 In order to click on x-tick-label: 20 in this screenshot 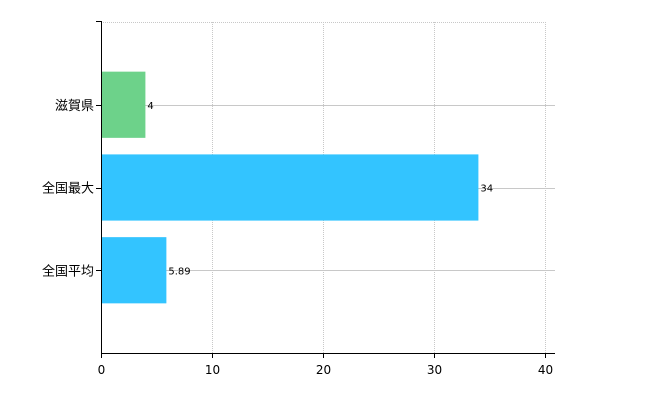, I will do `click(323, 370)`.